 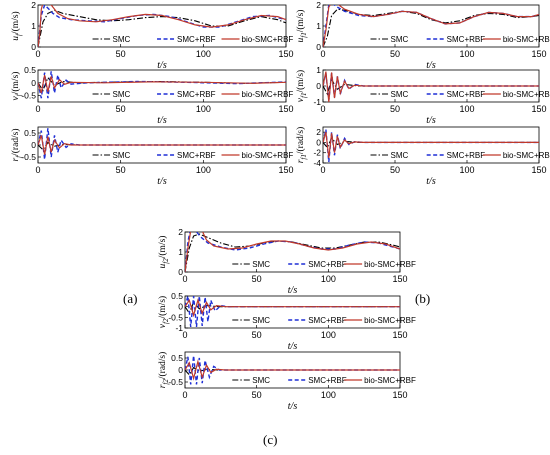 I want to click on y-axis-label: rf/(rad/s), so click(x=16, y=144).